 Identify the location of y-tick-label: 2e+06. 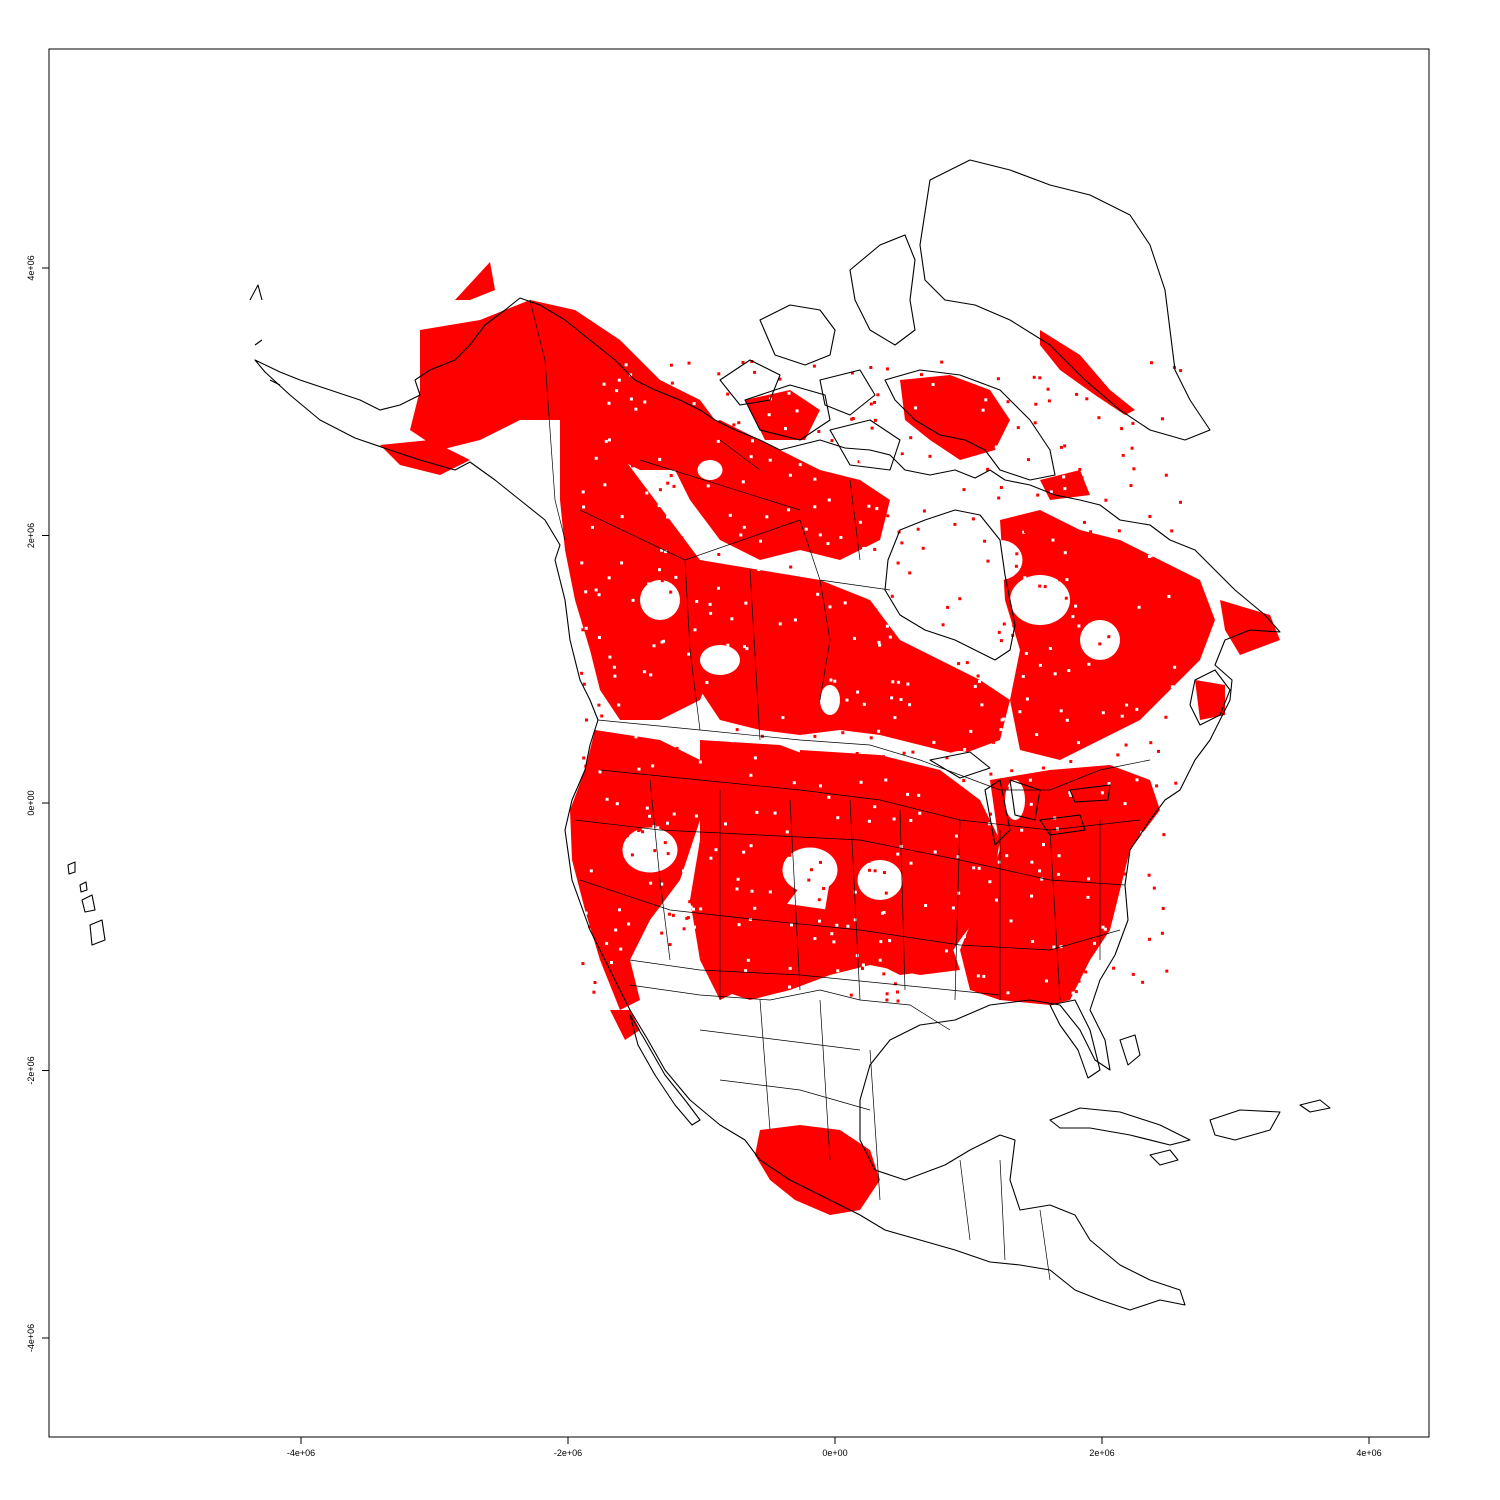
(31, 535).